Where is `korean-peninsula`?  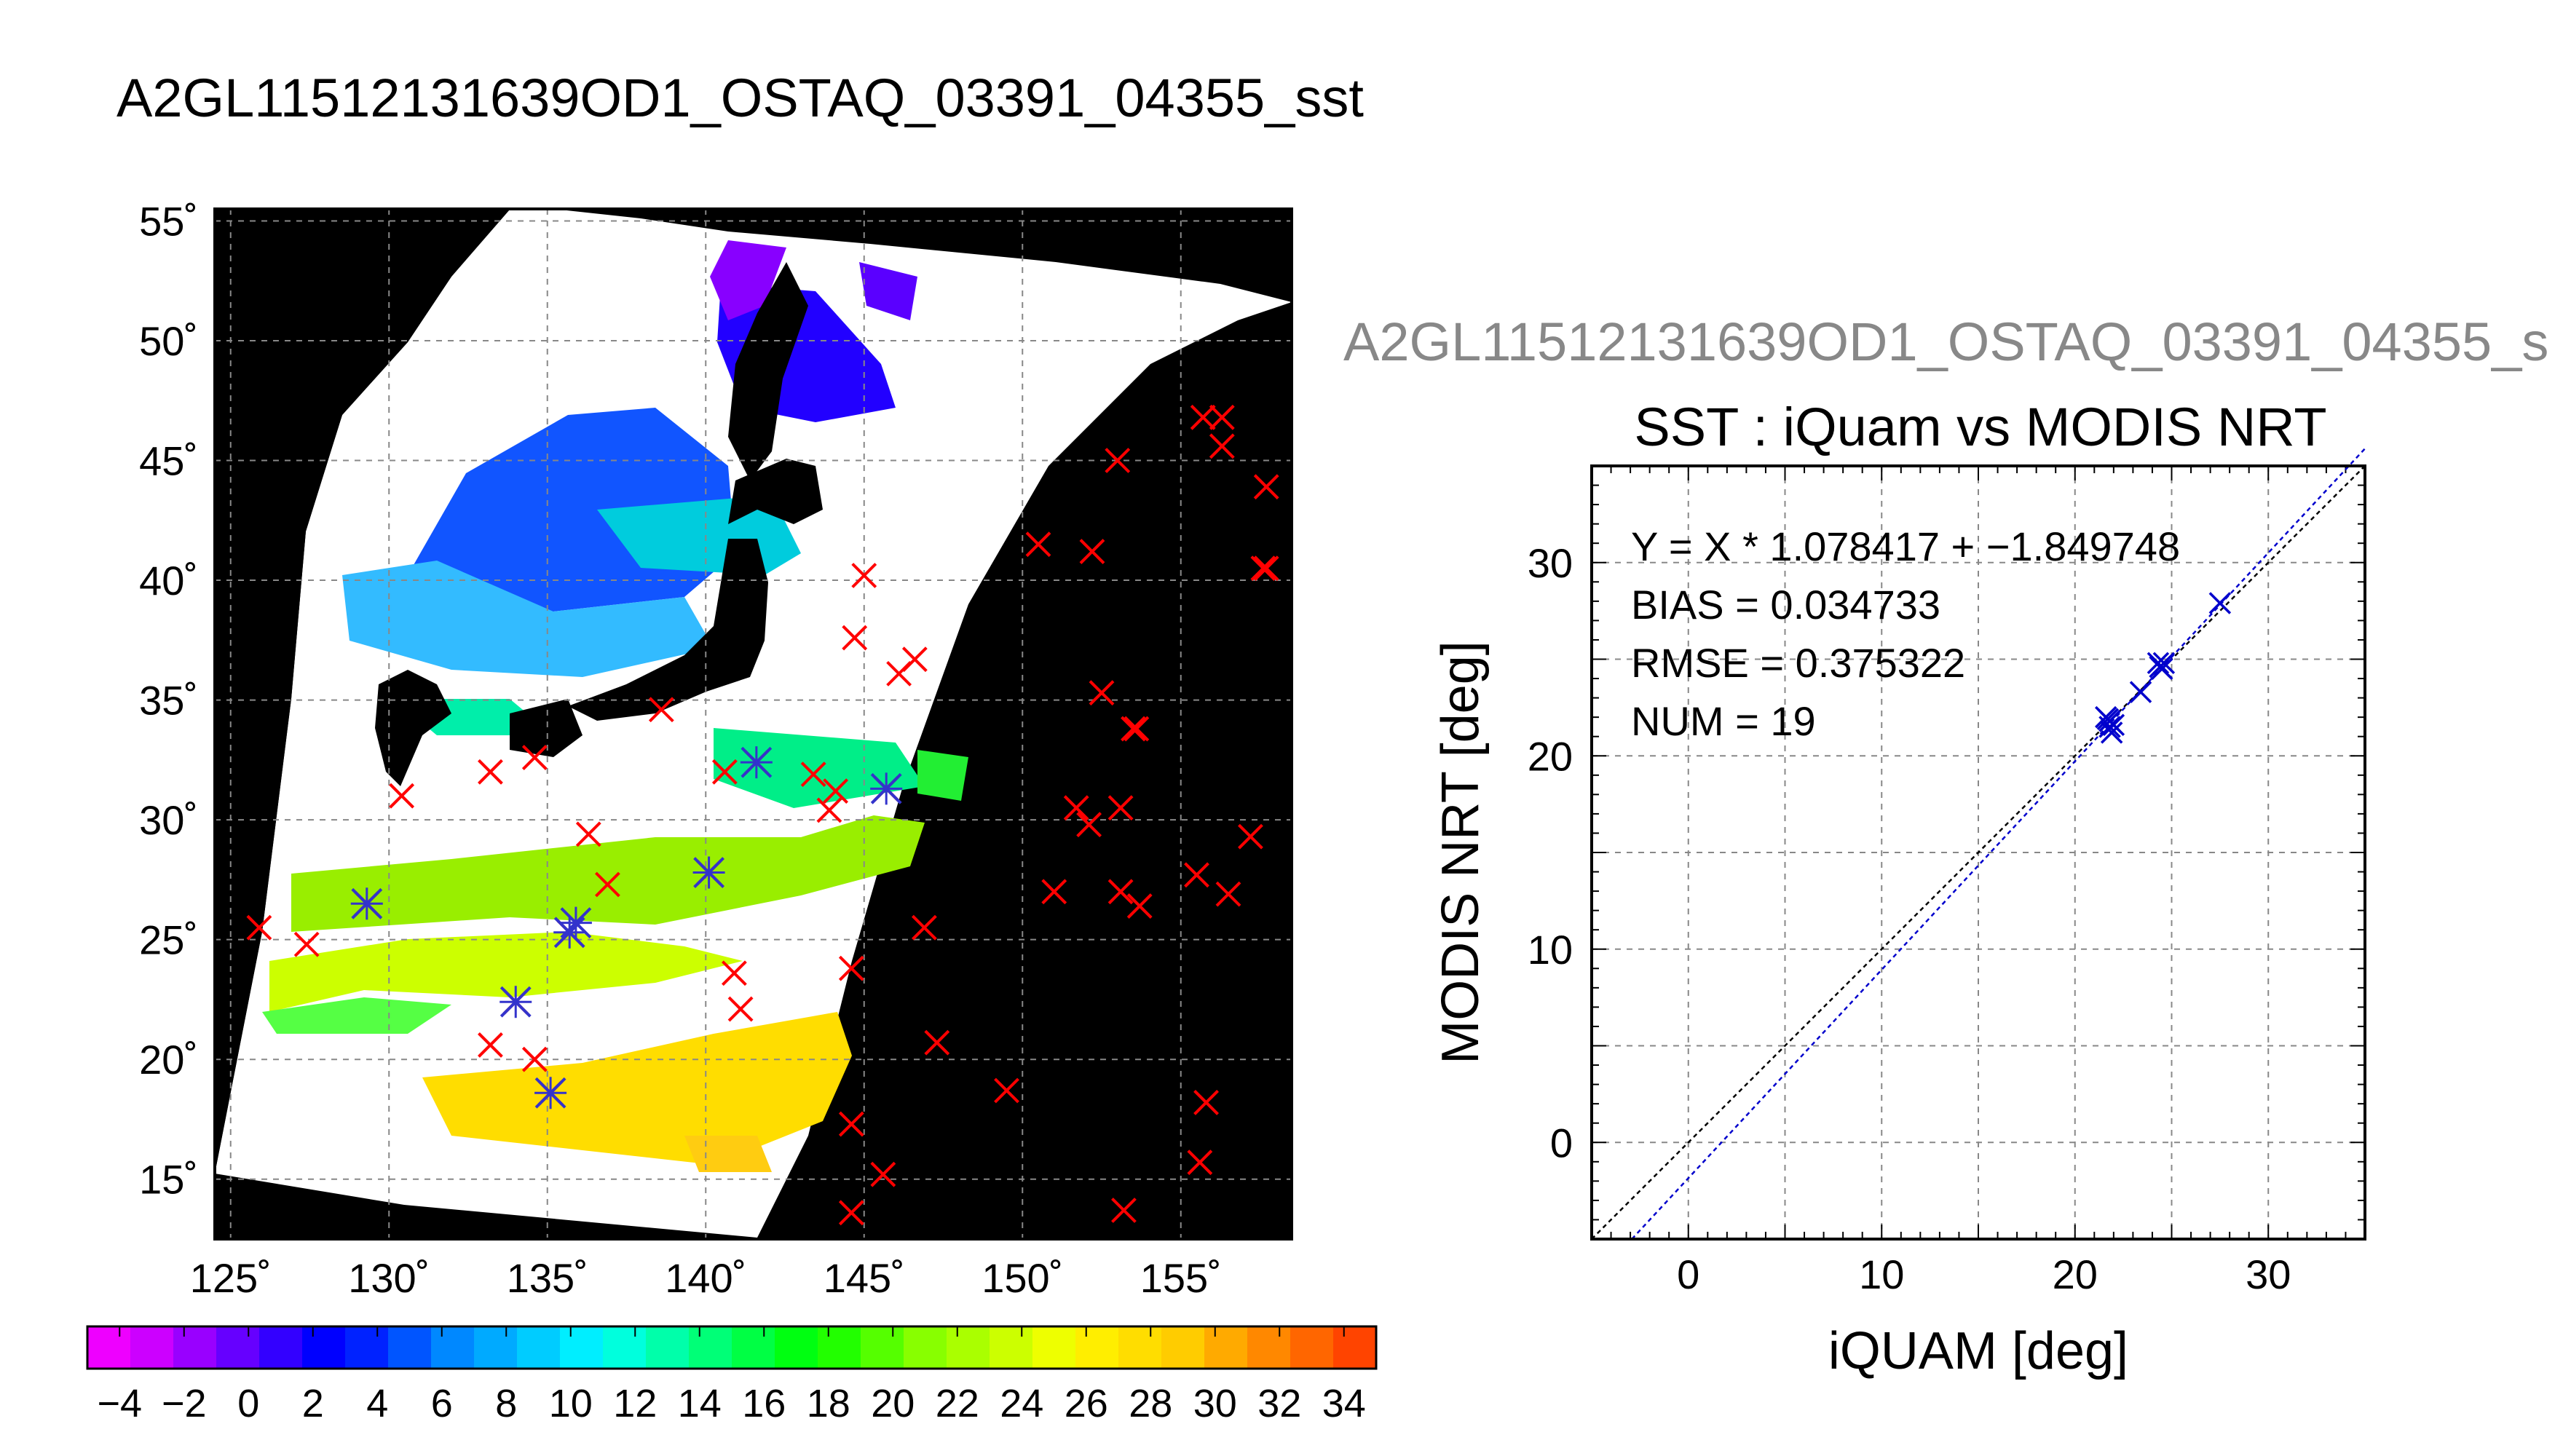 korean-peninsula is located at coordinates (413, 728).